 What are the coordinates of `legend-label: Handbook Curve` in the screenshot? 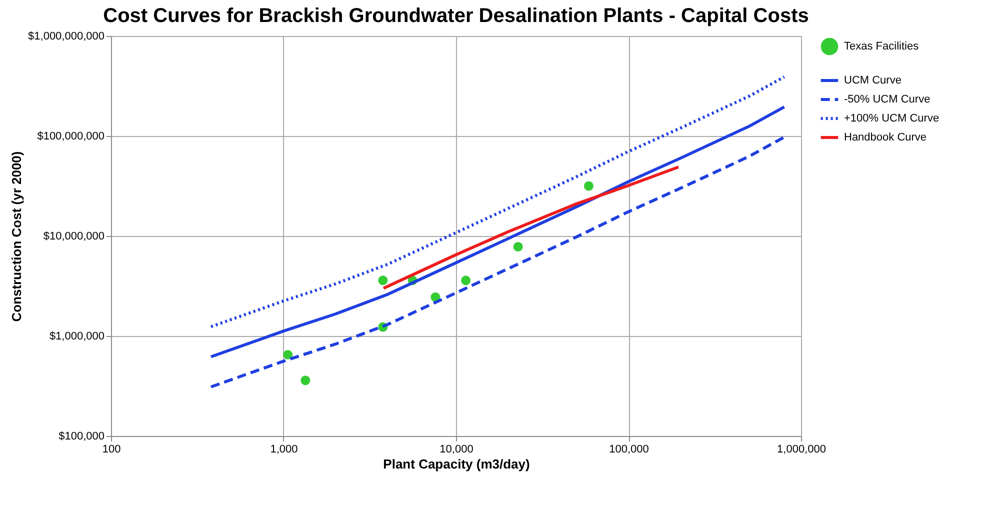 It's located at (885, 138).